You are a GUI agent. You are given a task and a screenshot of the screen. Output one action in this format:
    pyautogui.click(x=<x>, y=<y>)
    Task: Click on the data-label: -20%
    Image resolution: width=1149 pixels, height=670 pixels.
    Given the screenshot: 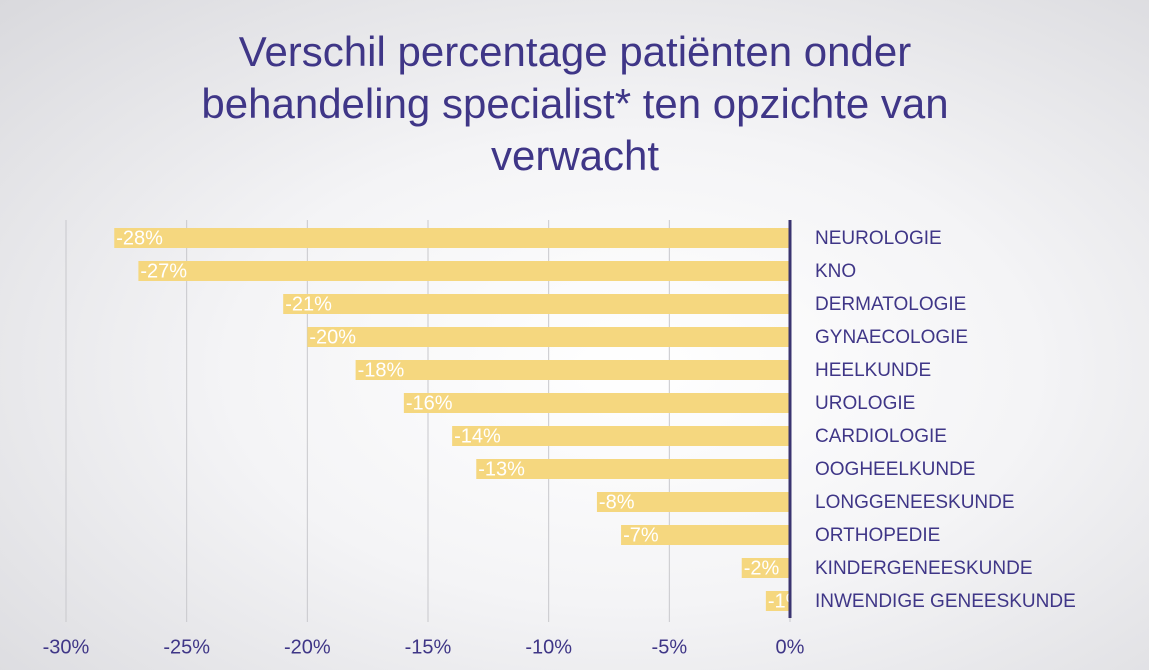 What is the action you would take?
    pyautogui.click(x=332, y=337)
    